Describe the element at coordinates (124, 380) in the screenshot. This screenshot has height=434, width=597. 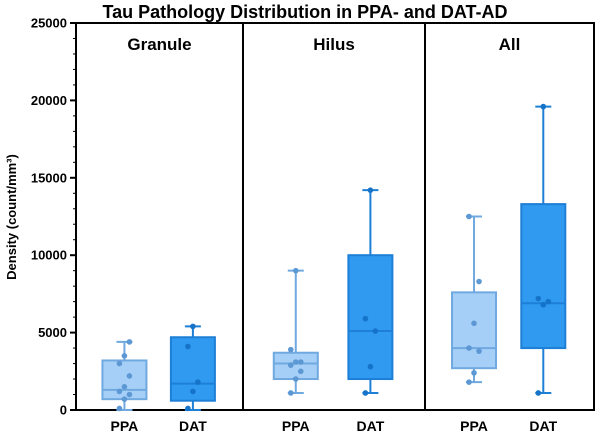
I see `granule-ppa-box` at that location.